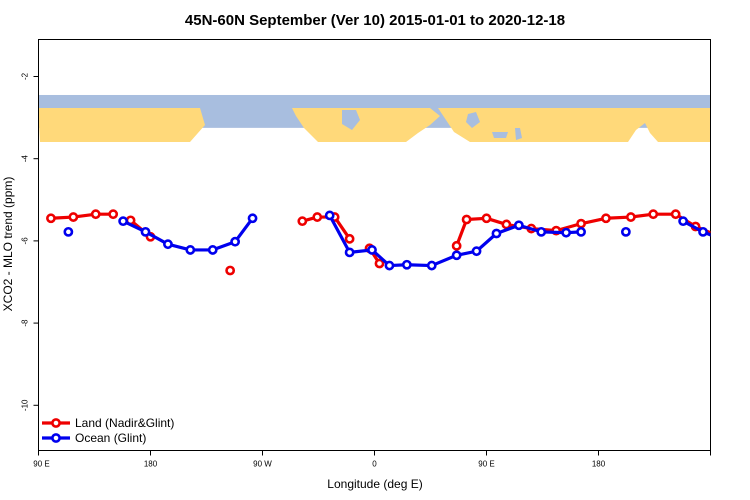 Image resolution: width=750 pixels, height=500 pixels. What do you see at coordinates (262, 464) in the screenshot?
I see `x-tick-label: 90 W` at bounding box center [262, 464].